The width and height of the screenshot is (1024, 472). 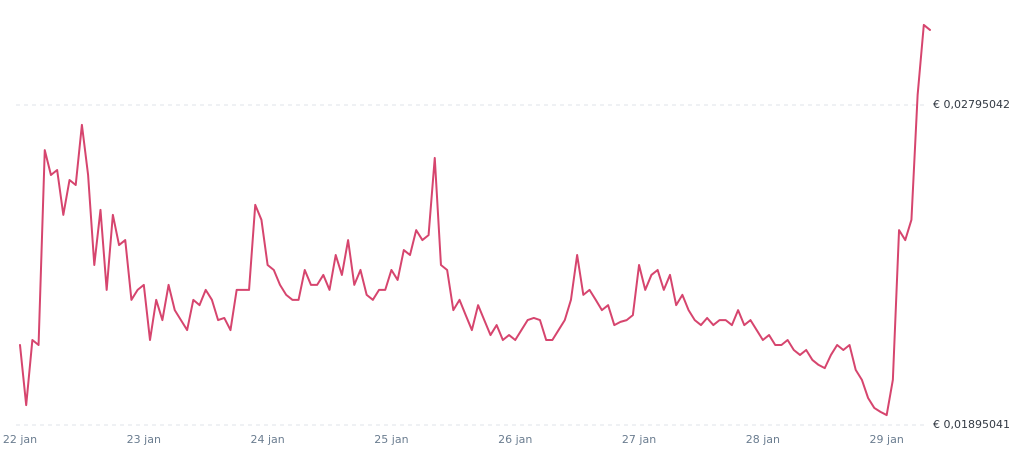 What do you see at coordinates (20, 439) in the screenshot?
I see `x-tick-label: 22 jan` at bounding box center [20, 439].